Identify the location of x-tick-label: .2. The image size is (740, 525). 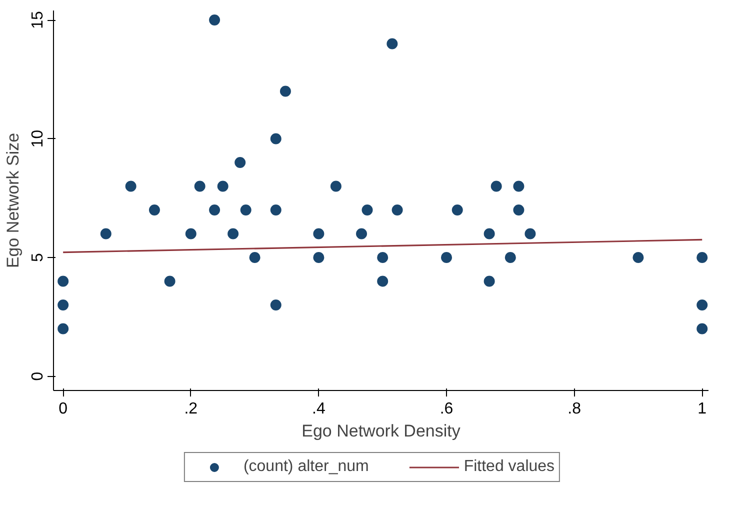
(191, 409).